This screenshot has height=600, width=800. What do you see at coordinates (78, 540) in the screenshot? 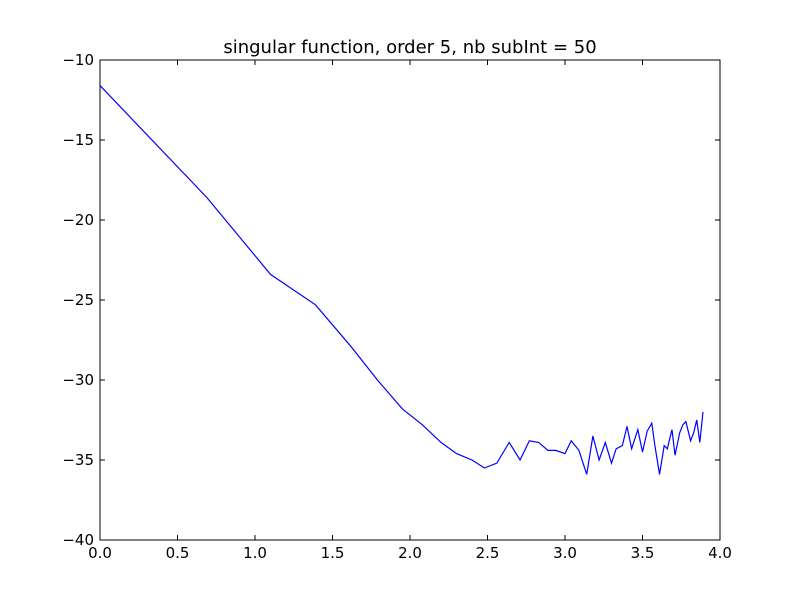
I see `y-tick-label: −40` at bounding box center [78, 540].